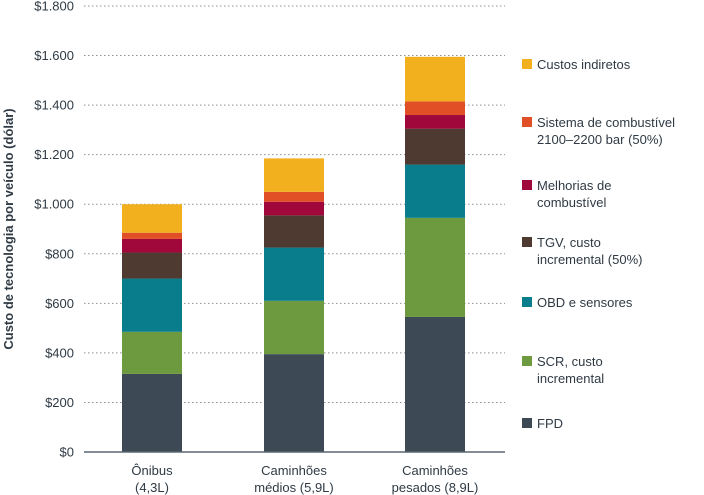 The height and width of the screenshot is (495, 704). Describe the element at coordinates (67, 452) in the screenshot. I see `y-tick-label: $0` at that location.